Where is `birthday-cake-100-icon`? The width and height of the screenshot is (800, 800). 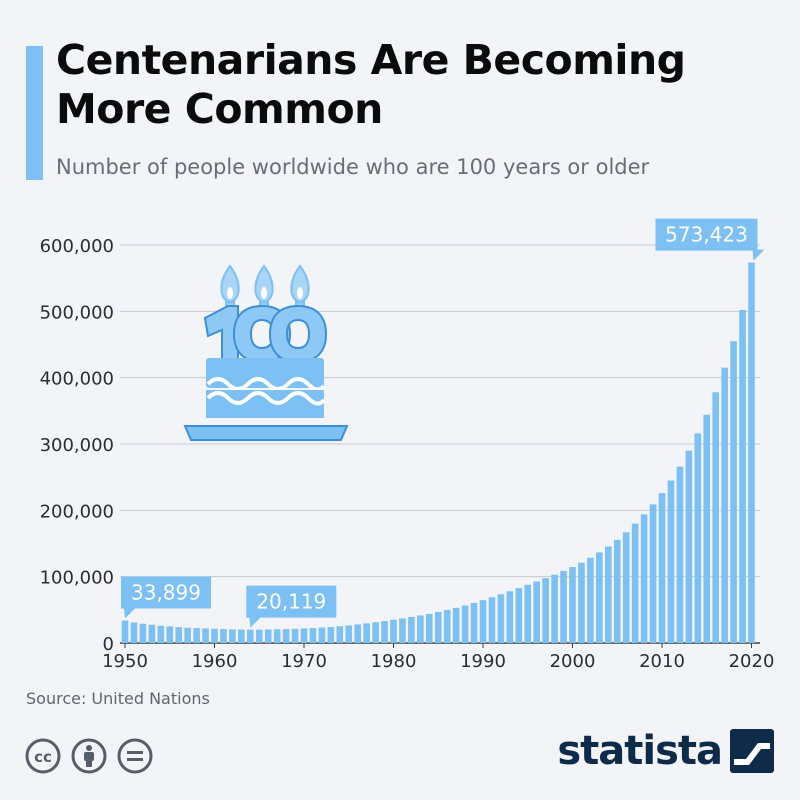
birthday-cake-100-icon is located at coordinates (266, 352).